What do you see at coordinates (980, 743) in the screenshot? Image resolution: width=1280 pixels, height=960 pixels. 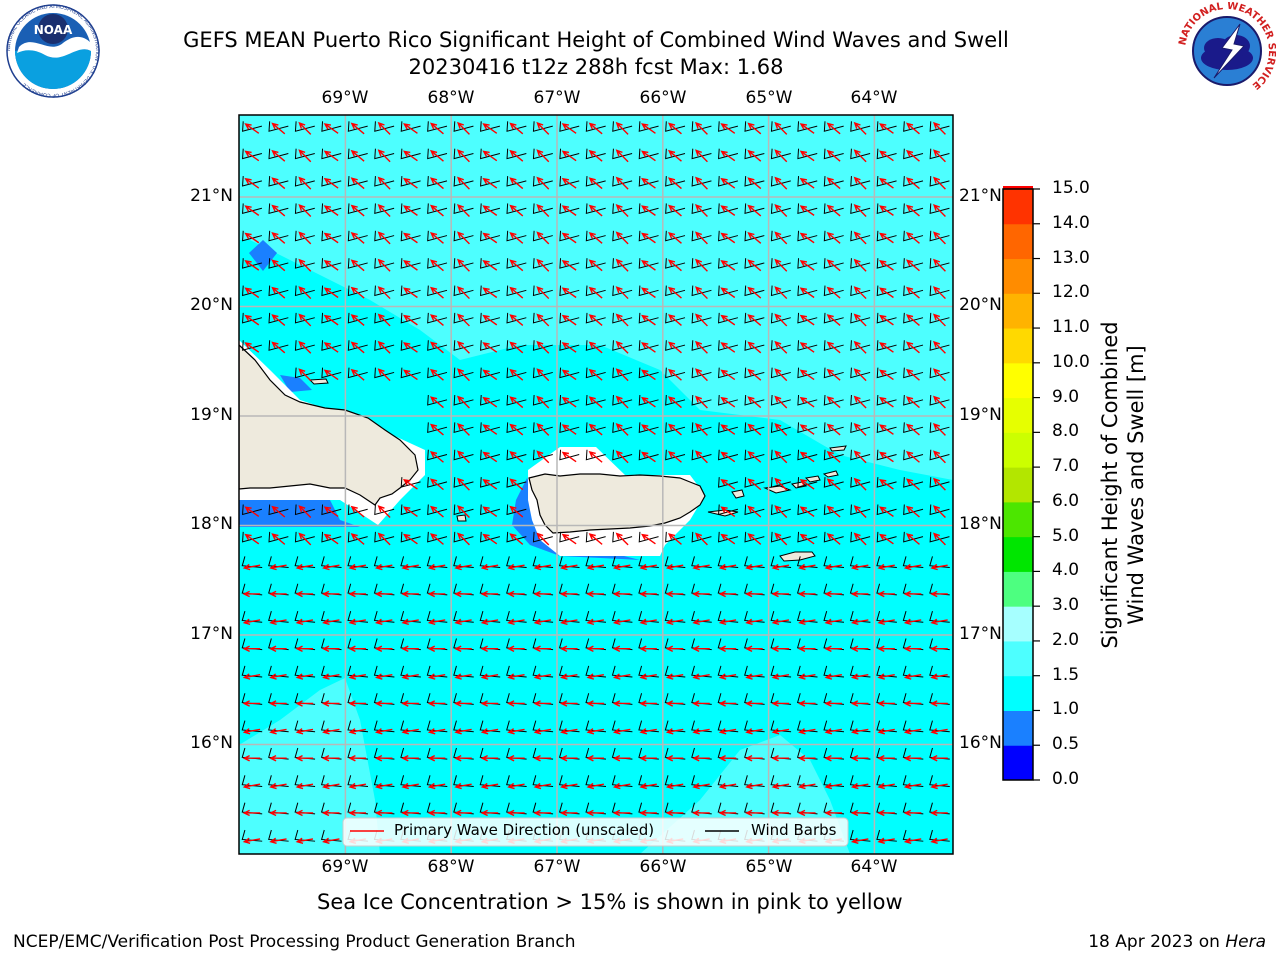 I see `lat-label-right-16n: 16°N` at bounding box center [980, 743].